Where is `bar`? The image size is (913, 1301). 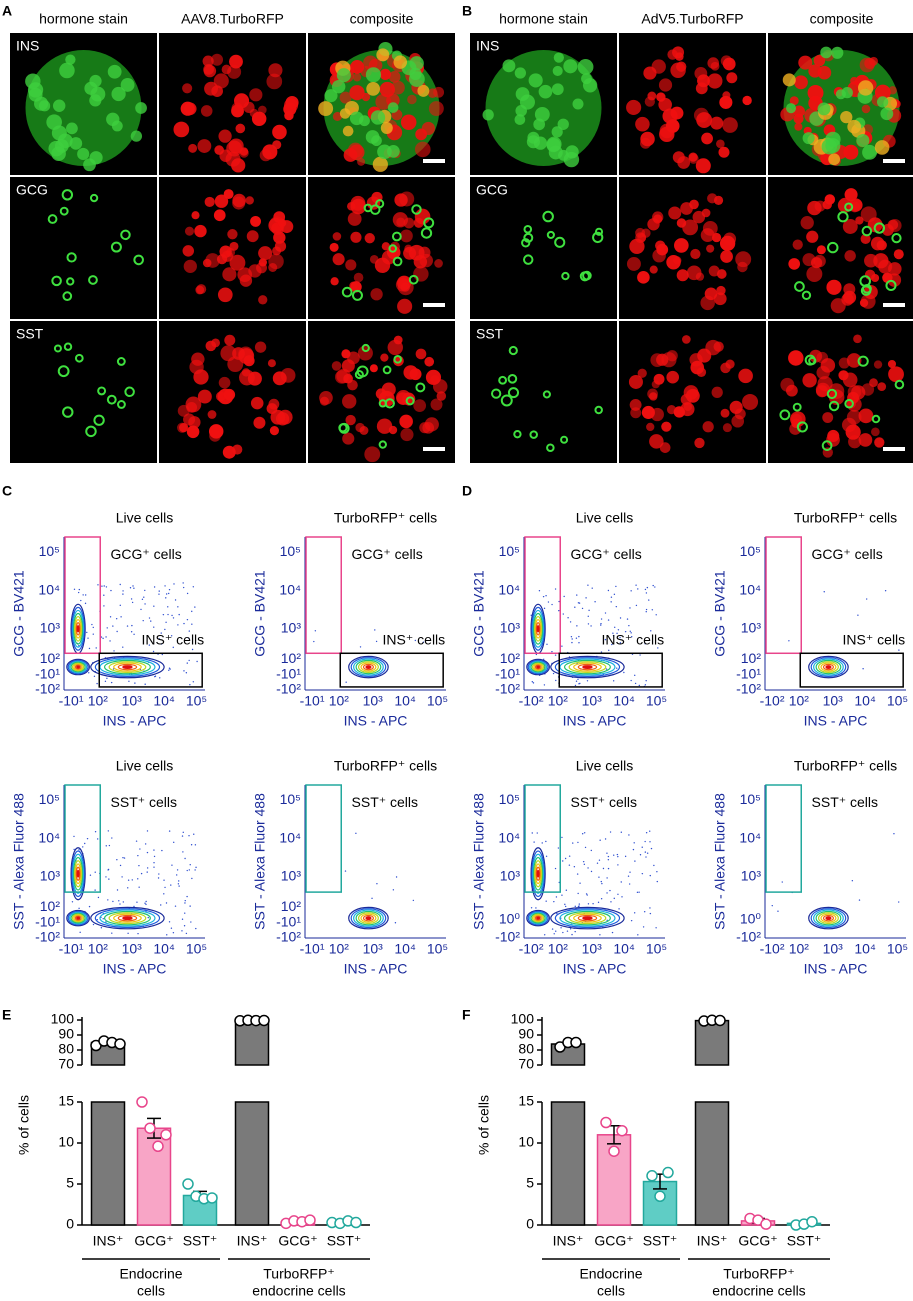 bar is located at coordinates (252, 1163).